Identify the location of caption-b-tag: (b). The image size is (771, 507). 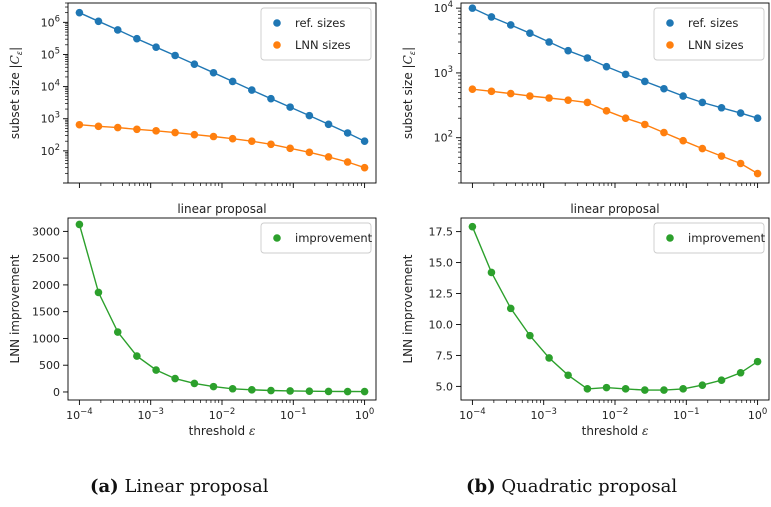
(481, 486).